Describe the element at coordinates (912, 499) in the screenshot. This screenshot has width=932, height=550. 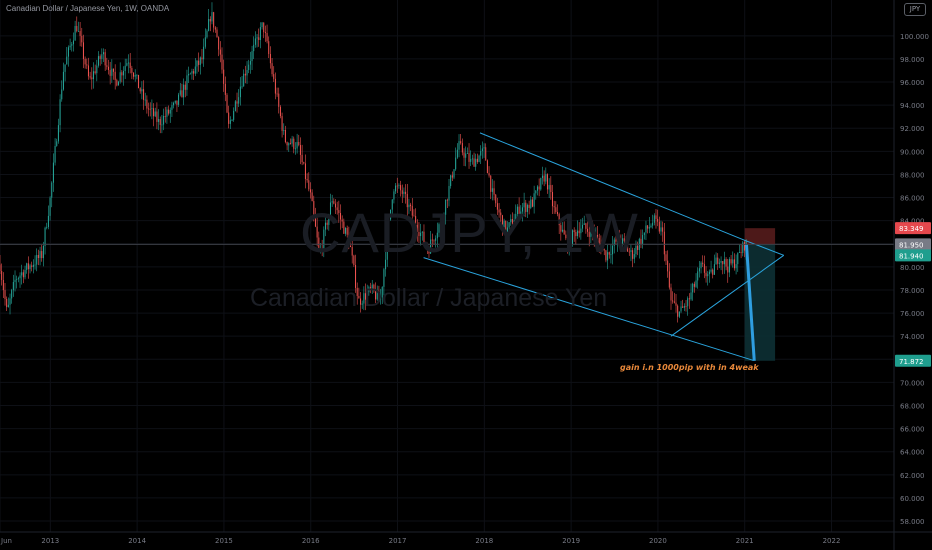
I see `y-tick-label: 60.000` at that location.